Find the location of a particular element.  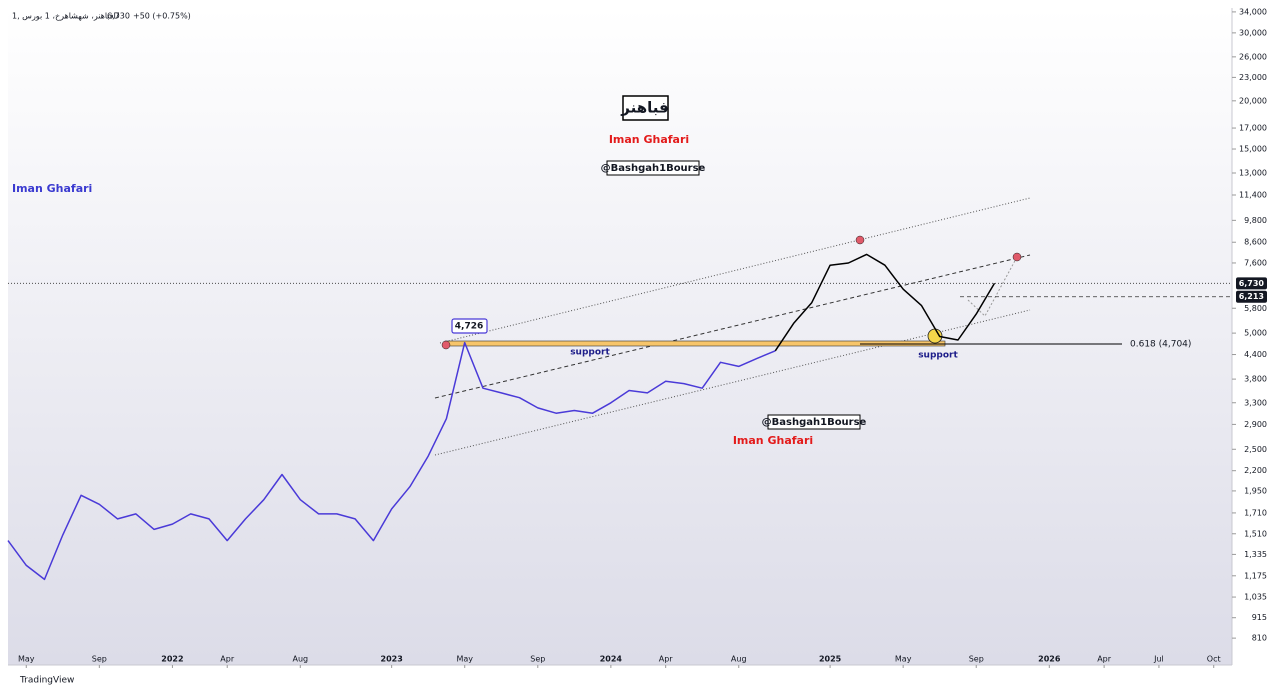

y-tick-label: 8,600 is located at coordinates (1255, 242).